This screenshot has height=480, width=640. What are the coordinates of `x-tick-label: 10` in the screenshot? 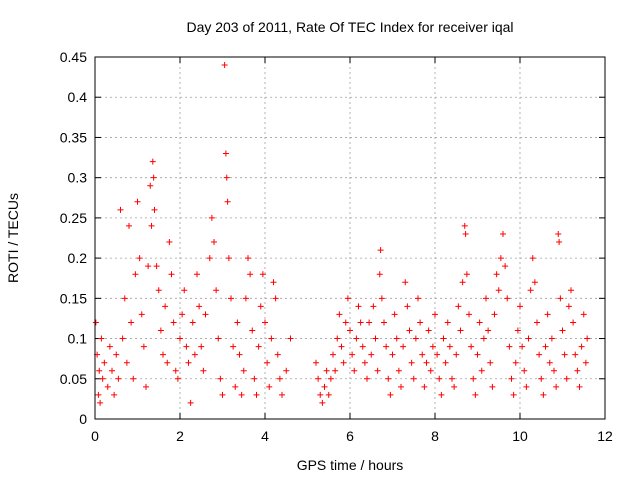 It's located at (520, 436).